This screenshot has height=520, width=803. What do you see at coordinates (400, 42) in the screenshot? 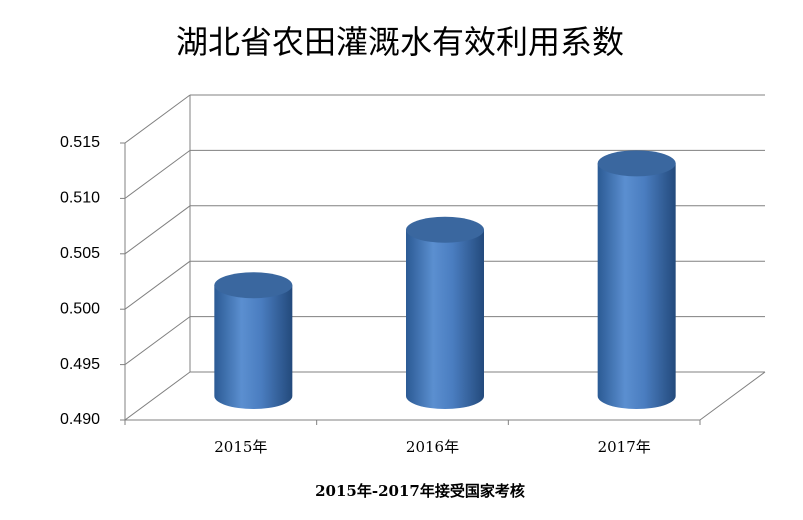
I see `chart-title: 湖北省农田灌溉水有效利用系数` at bounding box center [400, 42].